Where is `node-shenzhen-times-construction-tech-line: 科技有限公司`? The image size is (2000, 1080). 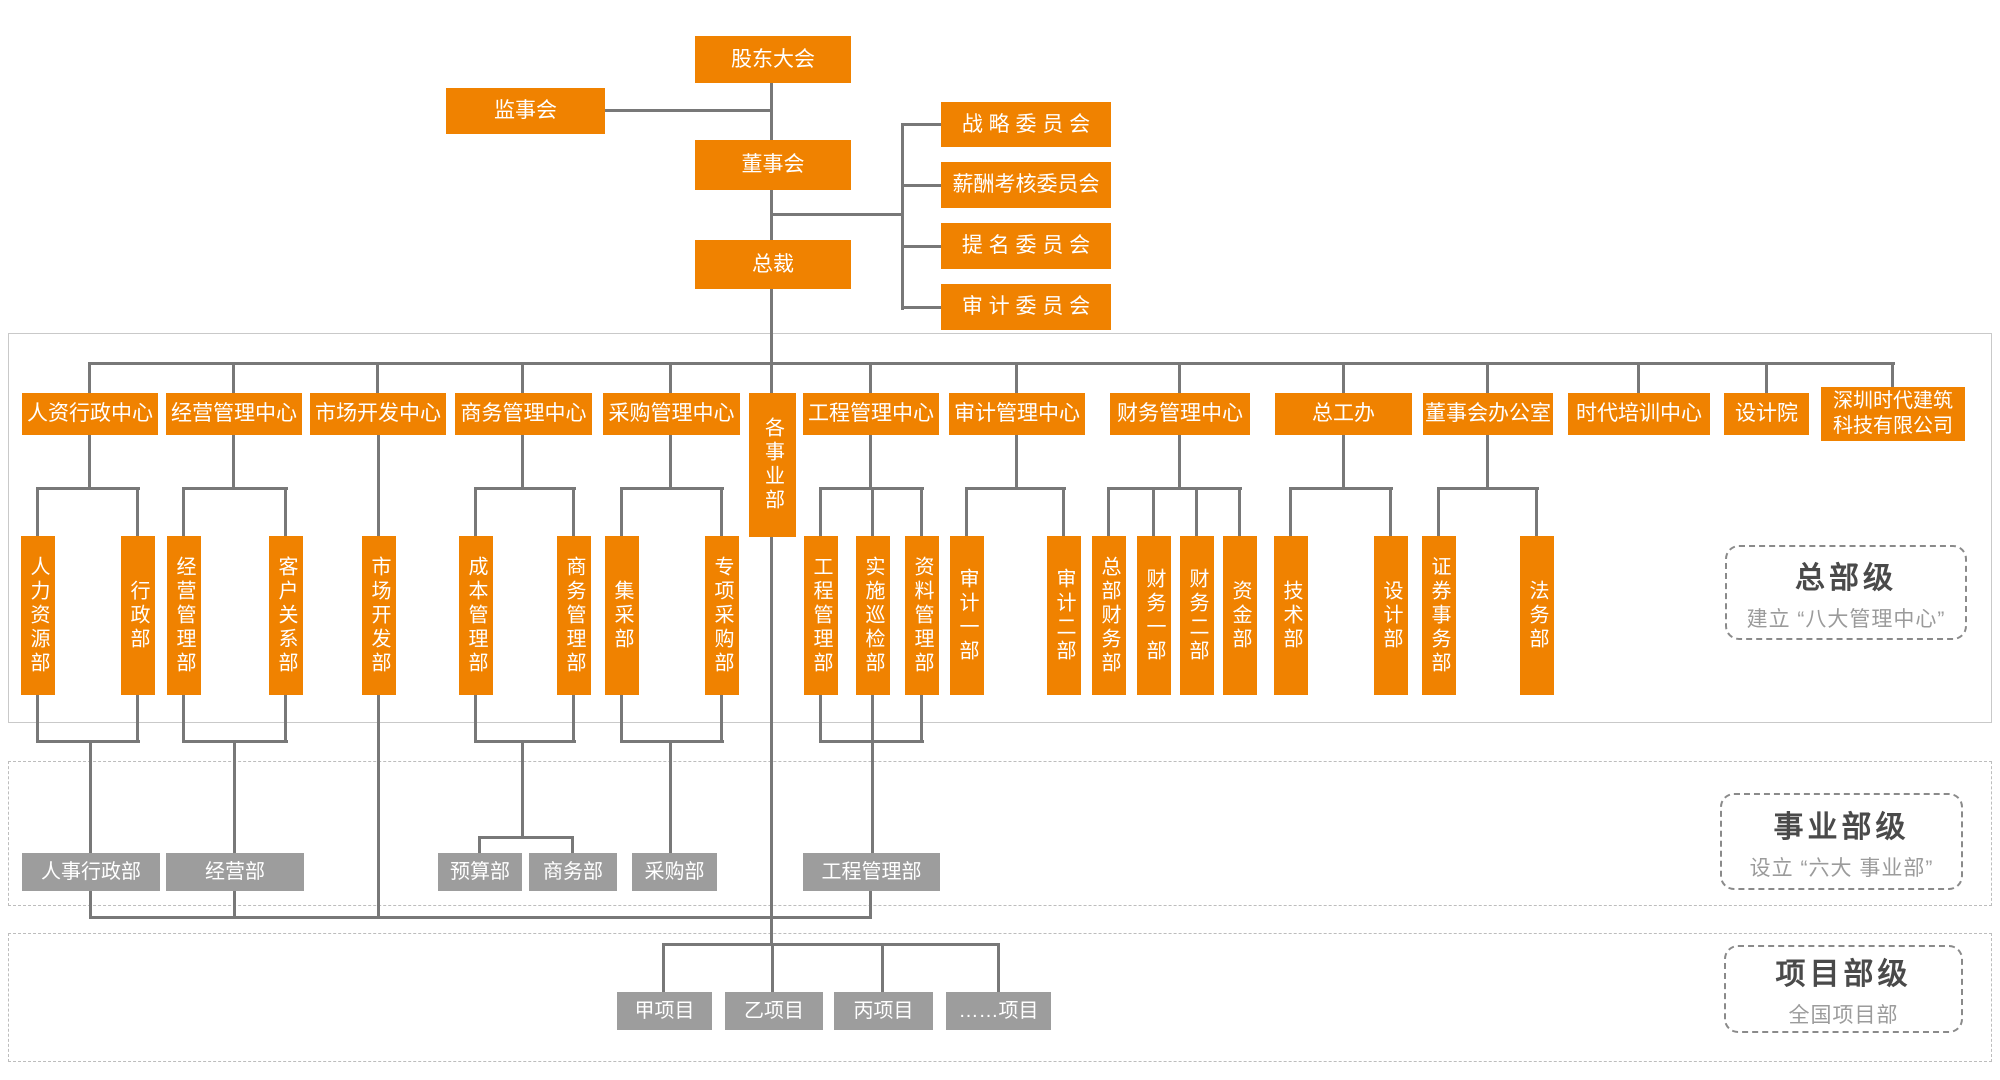
node-shenzhen-times-construction-tech-line: 科技有限公司 is located at coordinates (1893, 426).